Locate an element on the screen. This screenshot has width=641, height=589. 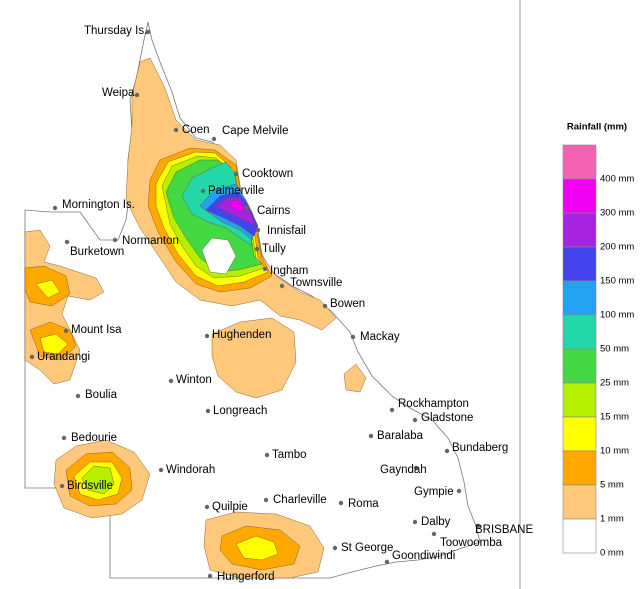
legend-label: 300 mm is located at coordinates (617, 213).